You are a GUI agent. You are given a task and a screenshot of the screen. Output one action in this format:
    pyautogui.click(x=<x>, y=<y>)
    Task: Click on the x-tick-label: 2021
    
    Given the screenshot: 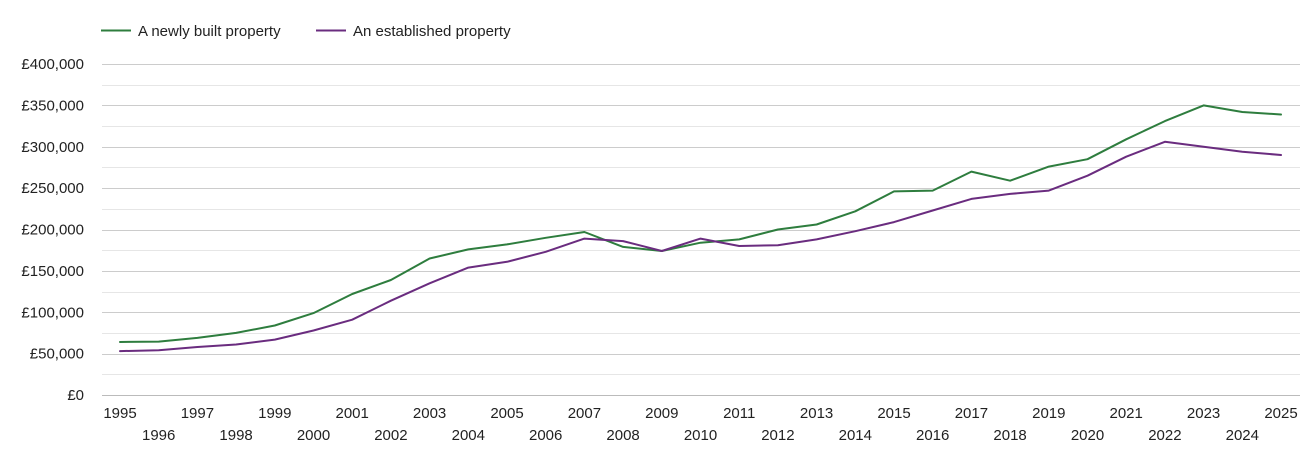 What is the action you would take?
    pyautogui.click(x=1126, y=413)
    